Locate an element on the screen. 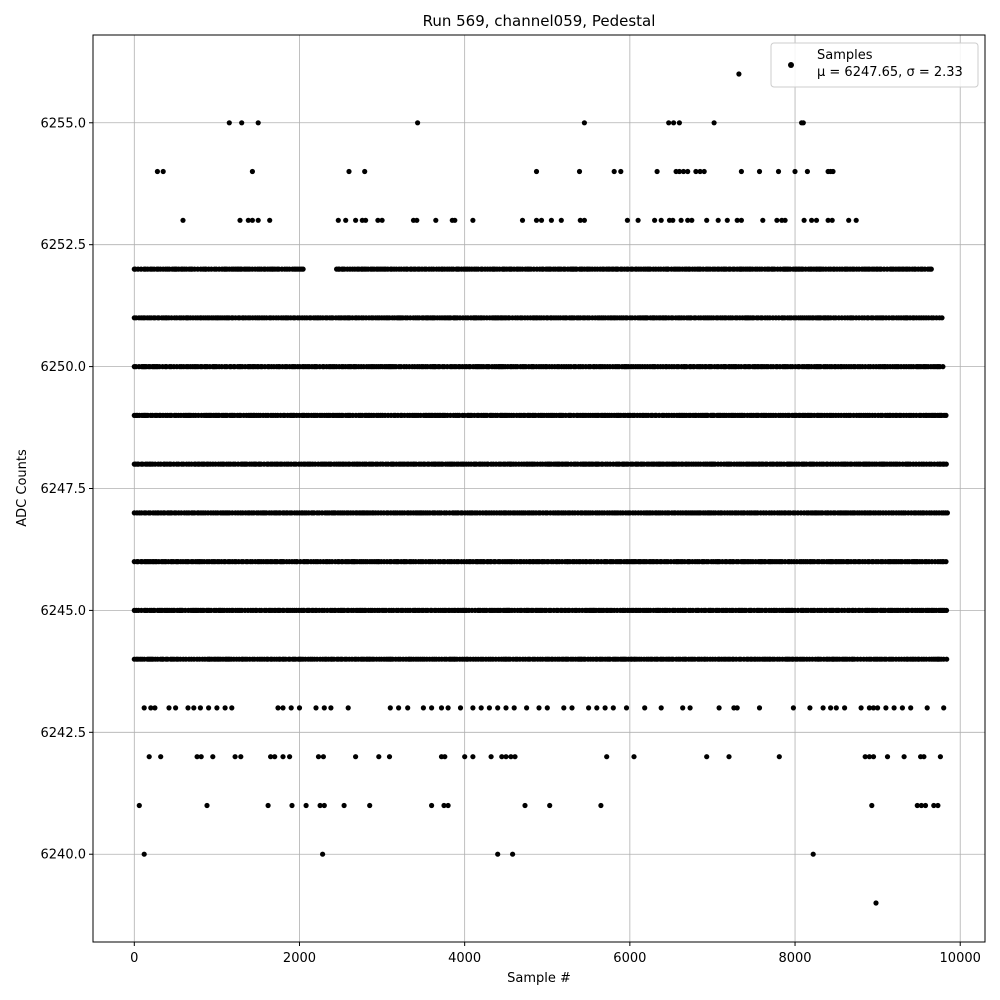 This screenshot has width=1000, height=1000. y-tick-label: 6250.0 is located at coordinates (64, 367).